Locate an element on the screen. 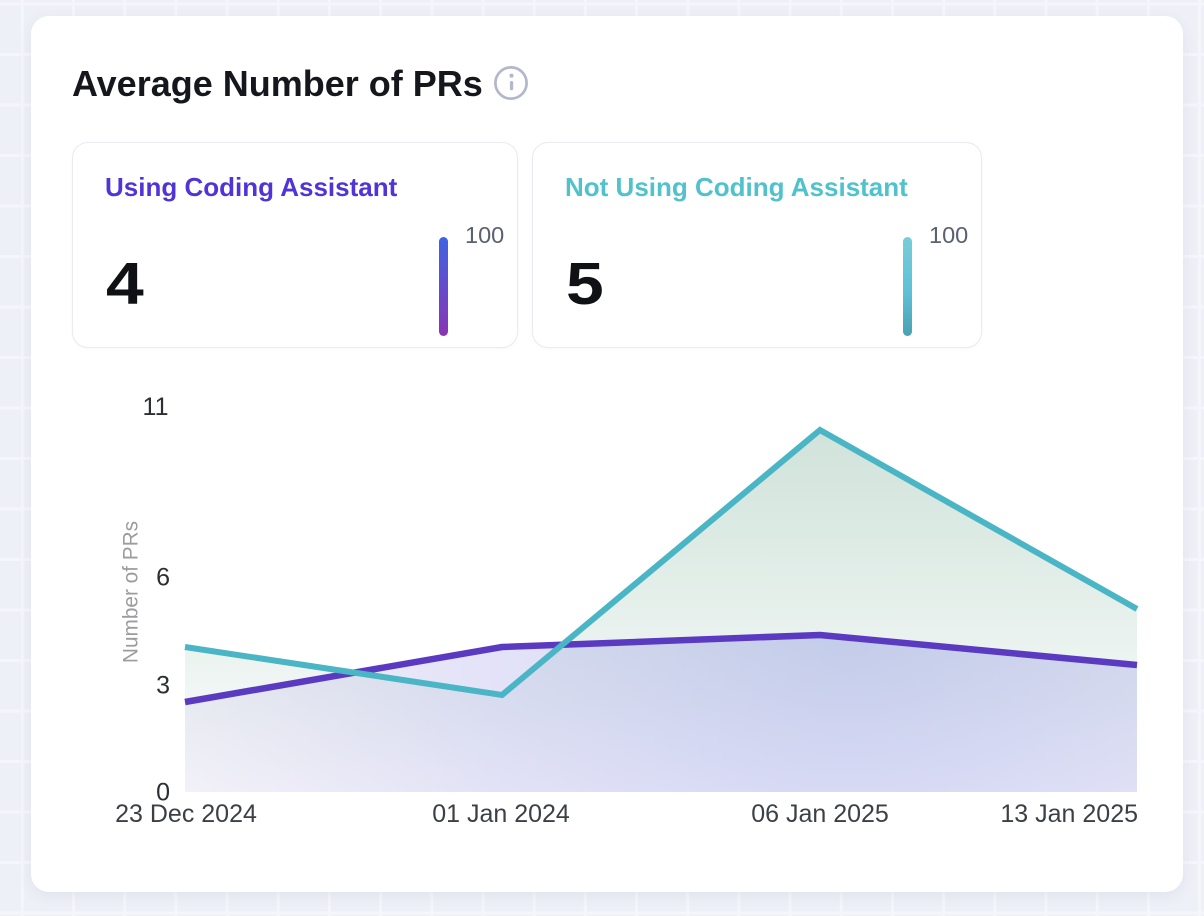 The image size is (1204, 916). svg-text: 06 Jan 2025 is located at coordinates (820, 814).